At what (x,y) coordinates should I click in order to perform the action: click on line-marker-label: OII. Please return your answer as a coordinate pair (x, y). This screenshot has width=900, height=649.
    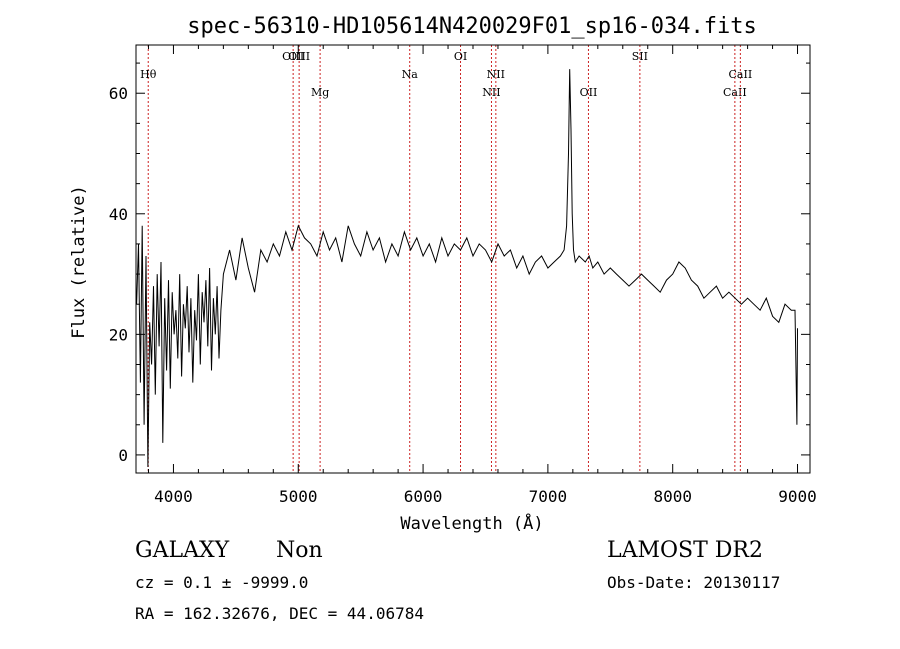
    Looking at the image, I should click on (589, 92).